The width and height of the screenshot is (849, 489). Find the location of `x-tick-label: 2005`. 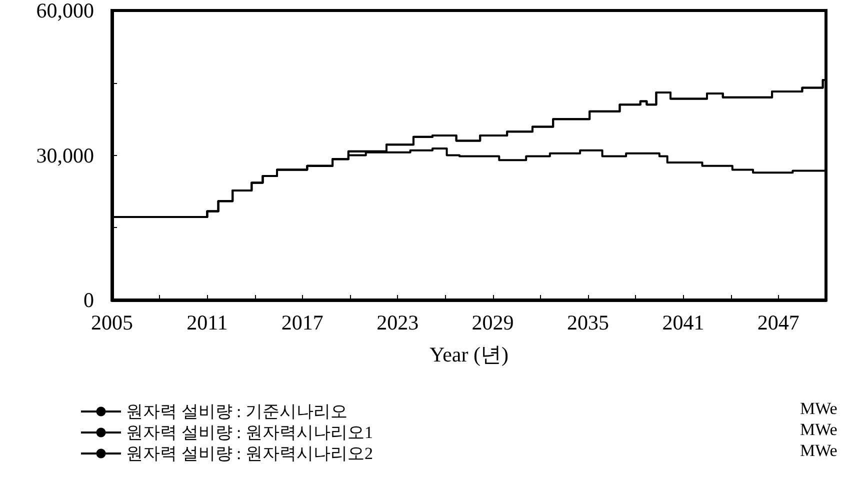

x-tick-label: 2005 is located at coordinates (112, 322).